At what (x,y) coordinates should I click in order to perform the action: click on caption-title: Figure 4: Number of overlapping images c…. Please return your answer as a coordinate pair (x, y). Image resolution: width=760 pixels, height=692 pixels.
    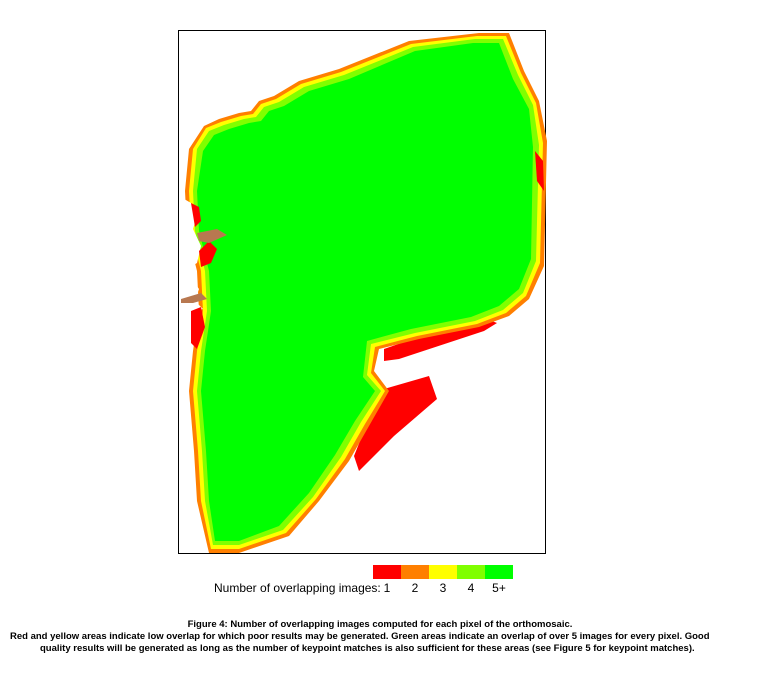
    Looking at the image, I should click on (380, 624).